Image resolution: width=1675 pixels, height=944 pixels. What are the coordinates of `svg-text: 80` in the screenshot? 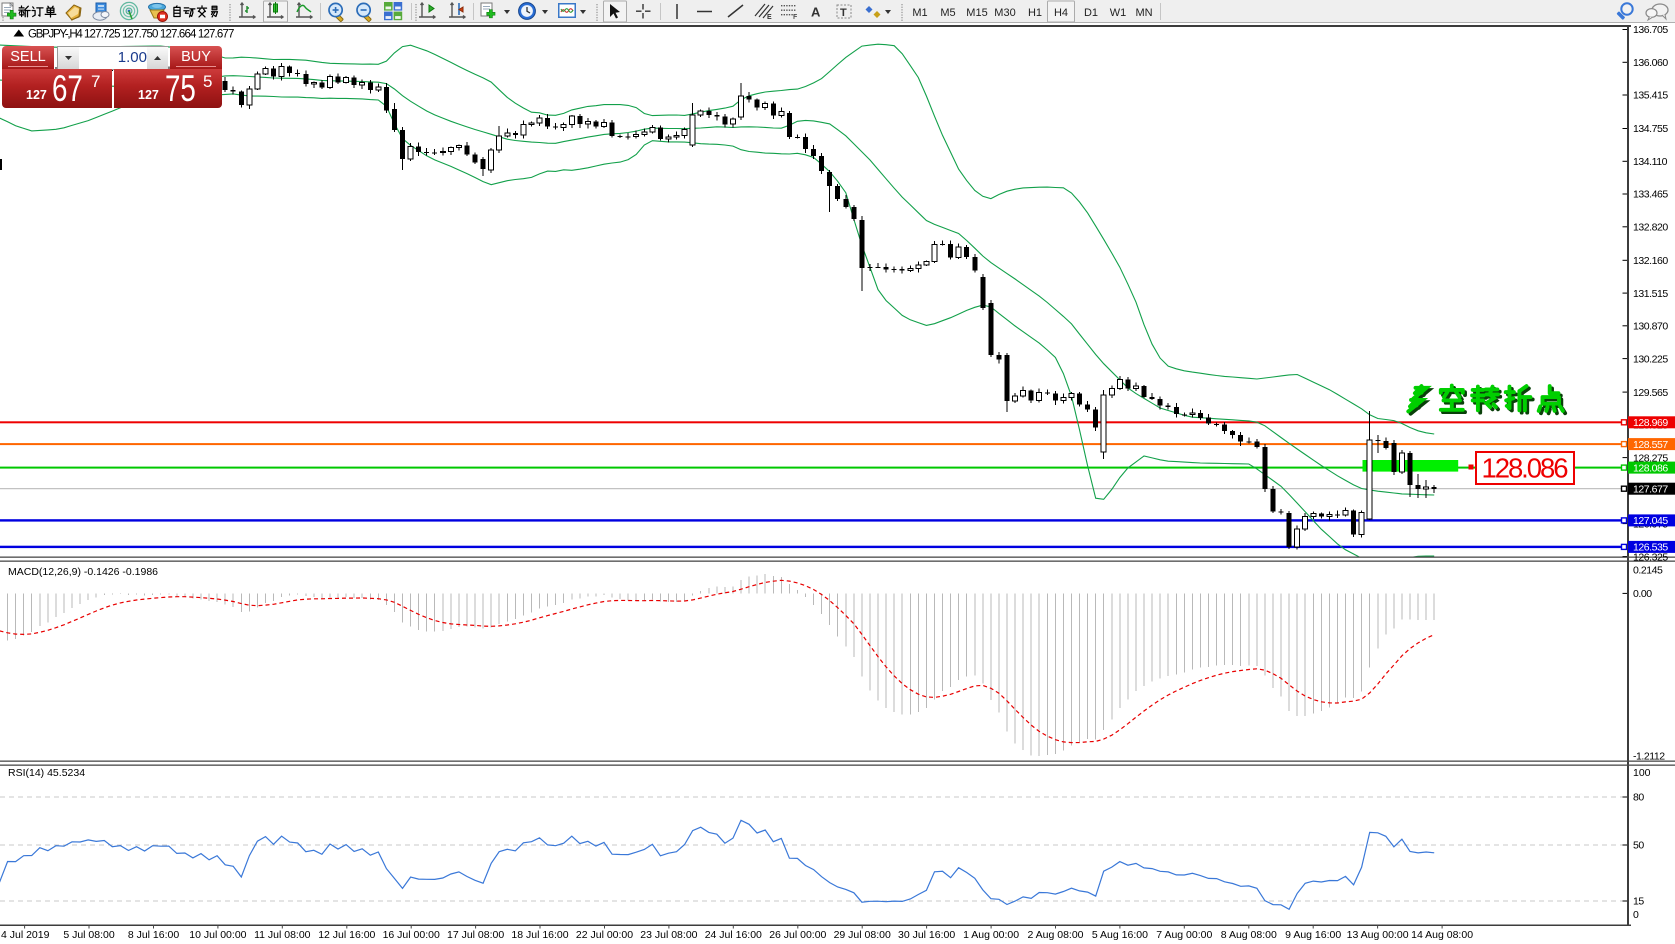 It's located at (1638, 798).